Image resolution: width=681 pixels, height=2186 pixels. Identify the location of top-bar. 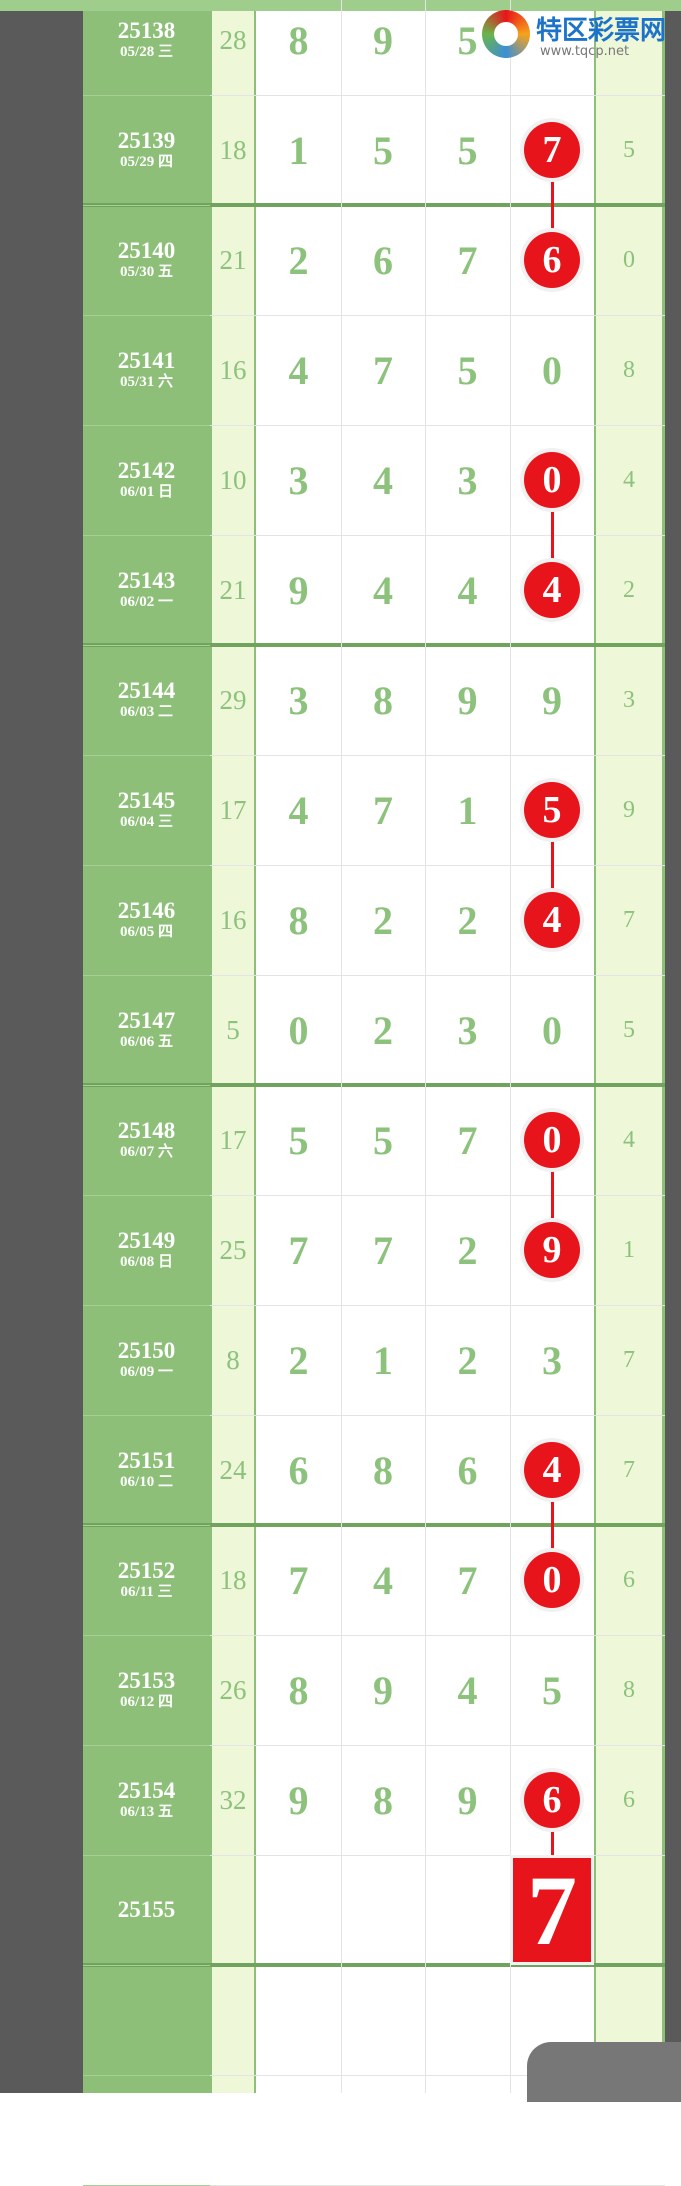
(340, 5).